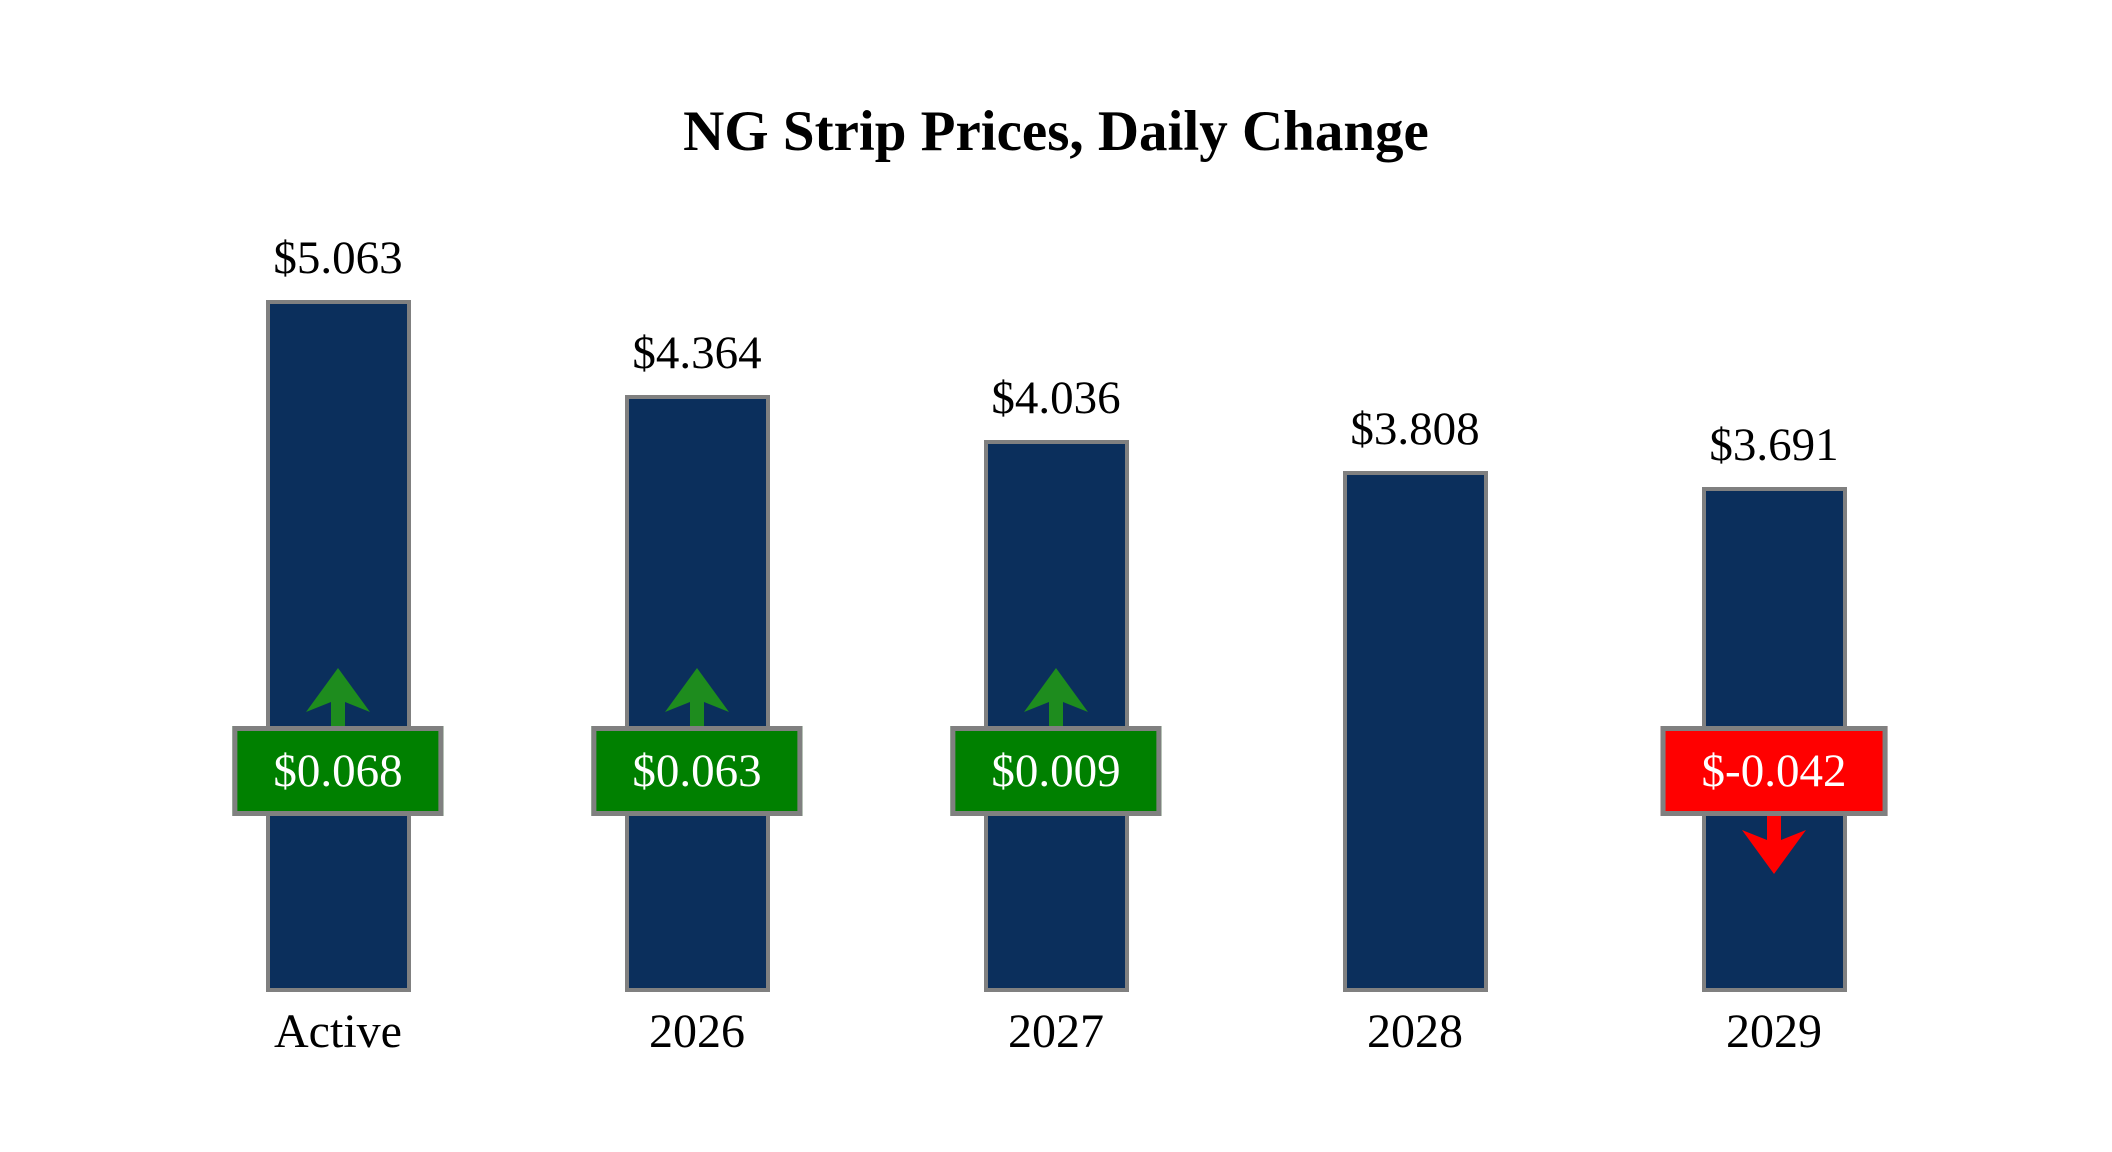  What do you see at coordinates (338, 257) in the screenshot?
I see `bar-value-label: $5.063` at bounding box center [338, 257].